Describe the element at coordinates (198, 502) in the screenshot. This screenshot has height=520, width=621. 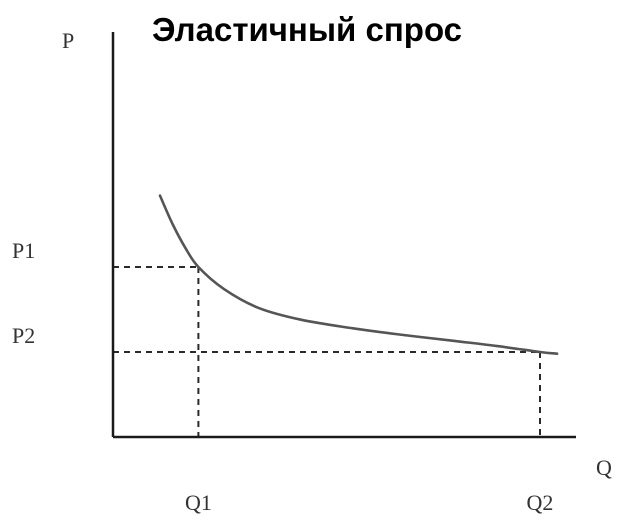
I see `x-tick-q1: Q1` at that location.